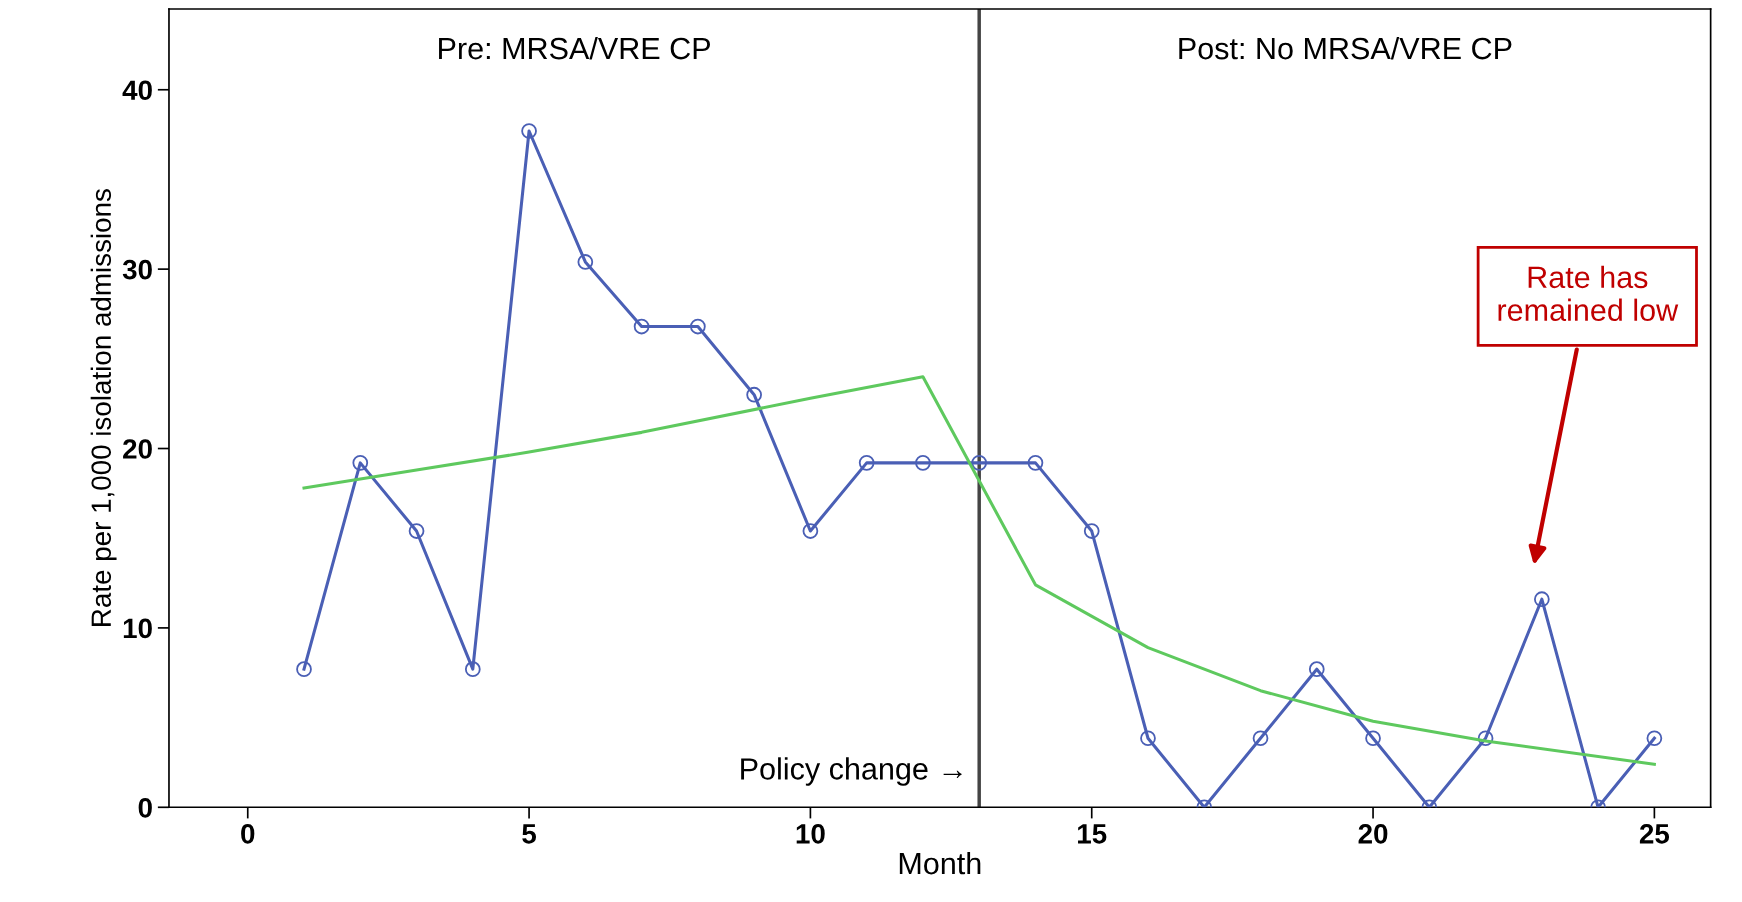 The height and width of the screenshot is (902, 1742). I want to click on y-tick-label: 20, so click(137, 449).